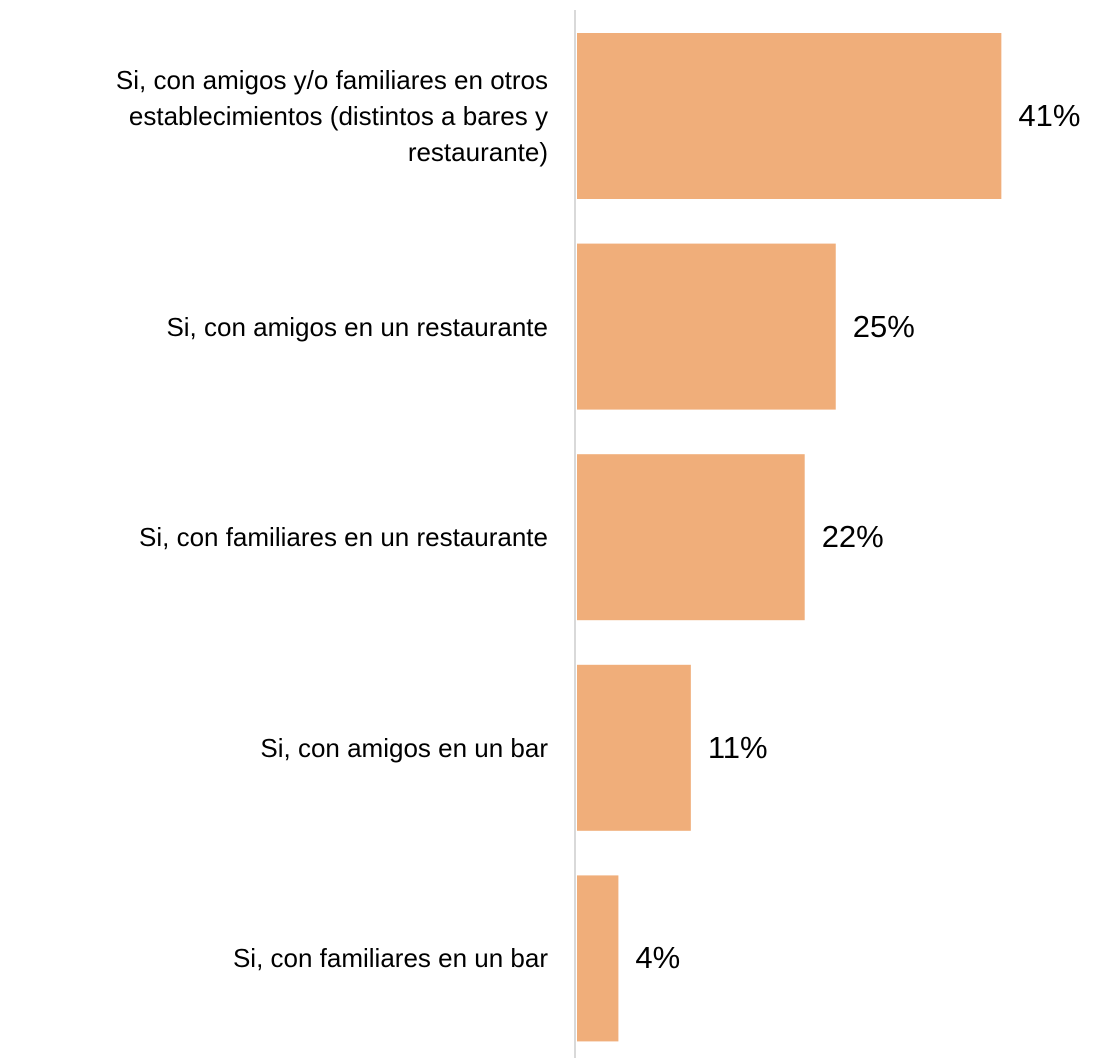  I want to click on value-label: 22%, so click(853, 537).